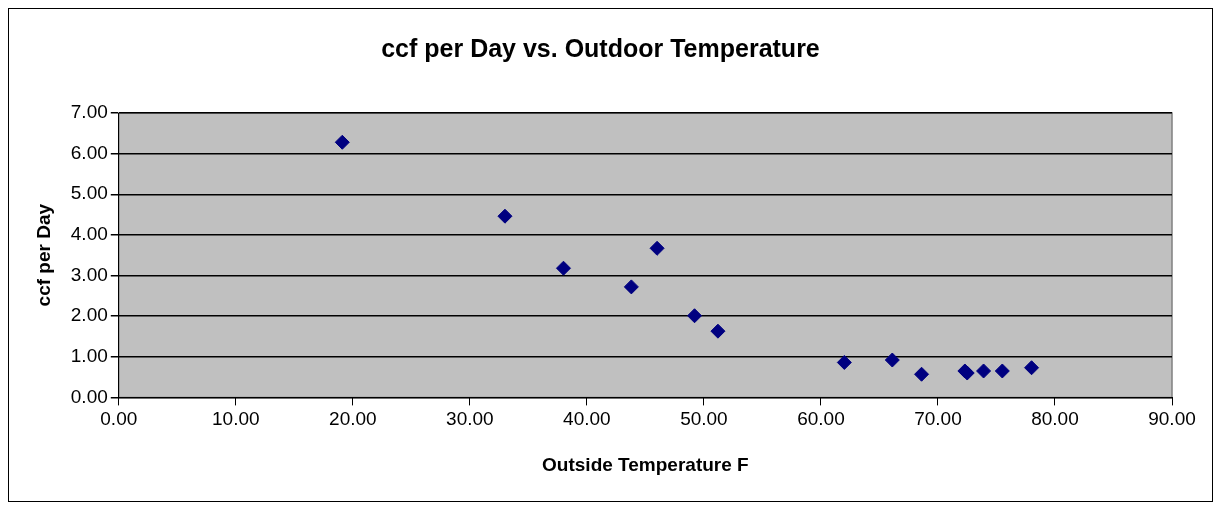  What do you see at coordinates (1172, 419) in the screenshot?
I see `x-tick-label: 90.00` at bounding box center [1172, 419].